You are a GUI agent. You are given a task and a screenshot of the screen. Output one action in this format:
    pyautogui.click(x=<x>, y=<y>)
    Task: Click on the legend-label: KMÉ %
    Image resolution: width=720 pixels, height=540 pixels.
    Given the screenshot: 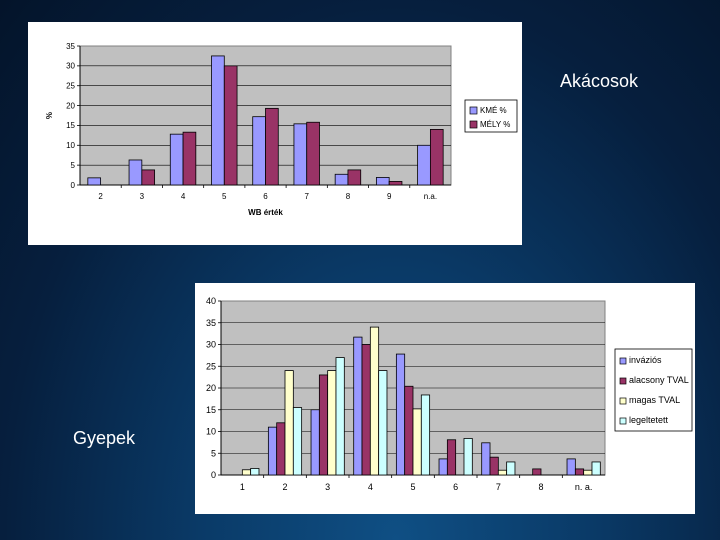 What is the action you would take?
    pyautogui.click(x=493, y=110)
    